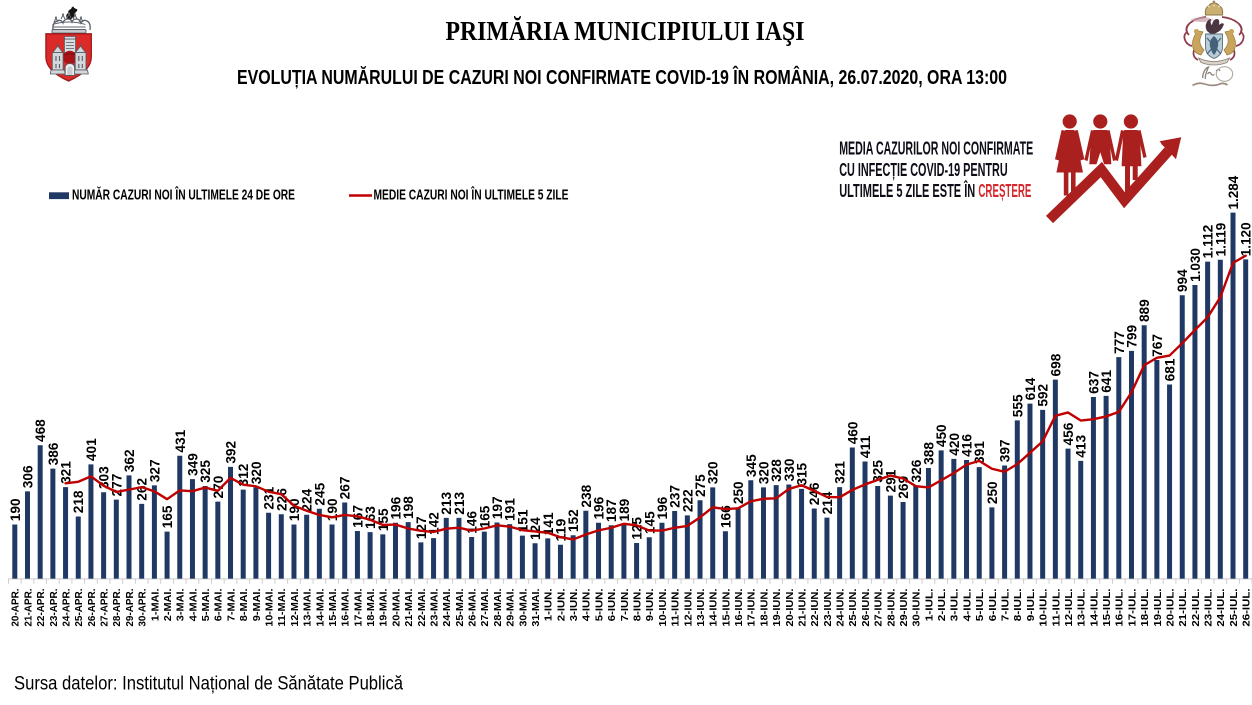 This screenshot has width=1252, height=705. I want to click on svg-text: 23-IUN., so click(828, 607).